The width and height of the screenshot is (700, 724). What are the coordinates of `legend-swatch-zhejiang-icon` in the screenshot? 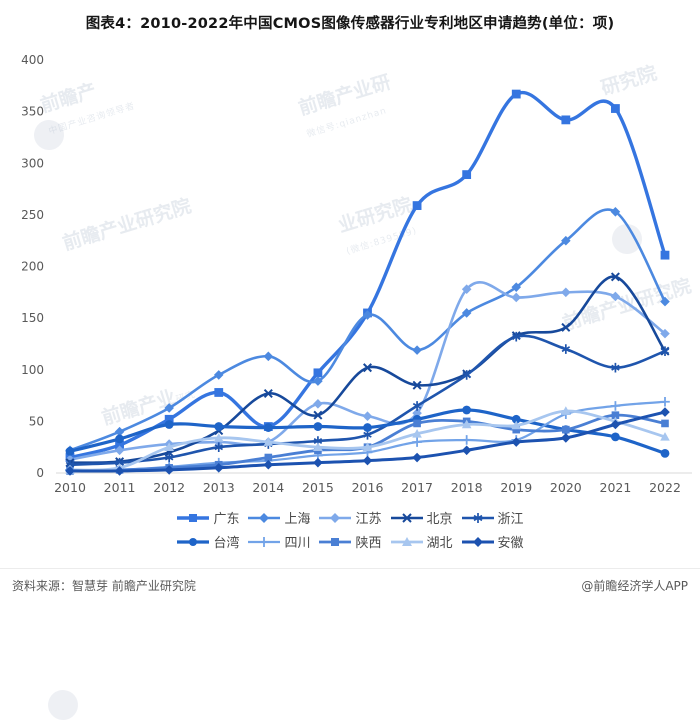 It's located at (477, 517).